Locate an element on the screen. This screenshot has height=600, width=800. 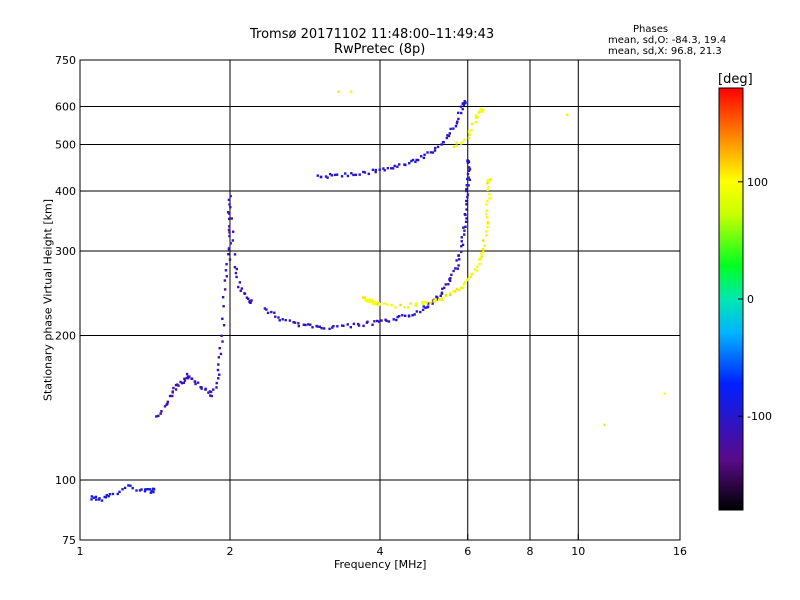
x-axis: 1 2 4 6 8 10 16 is located at coordinates (382, 546).